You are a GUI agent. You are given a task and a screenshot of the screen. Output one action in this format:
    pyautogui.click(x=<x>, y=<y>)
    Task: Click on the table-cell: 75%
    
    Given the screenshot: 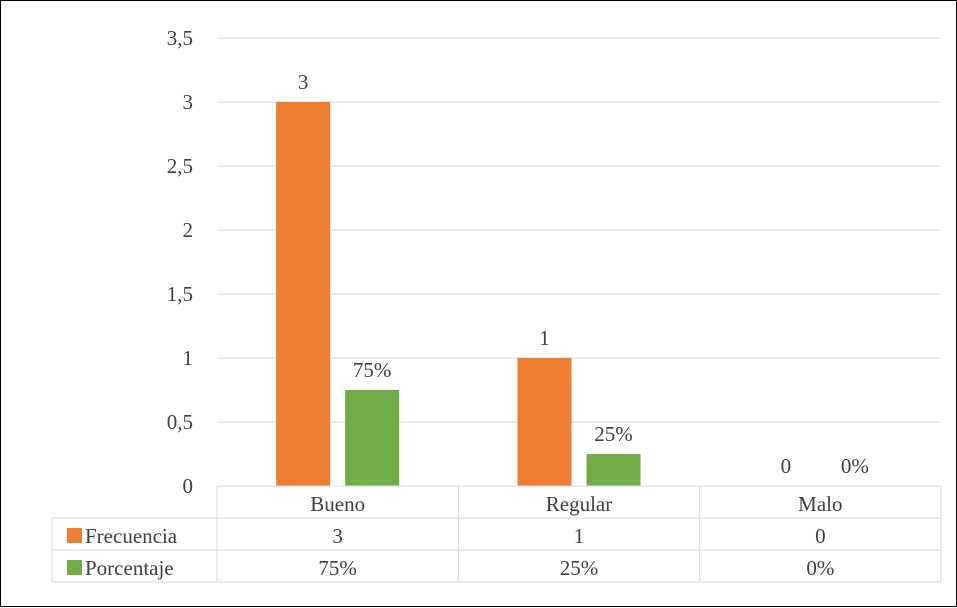 What is the action you would take?
    pyautogui.click(x=337, y=568)
    